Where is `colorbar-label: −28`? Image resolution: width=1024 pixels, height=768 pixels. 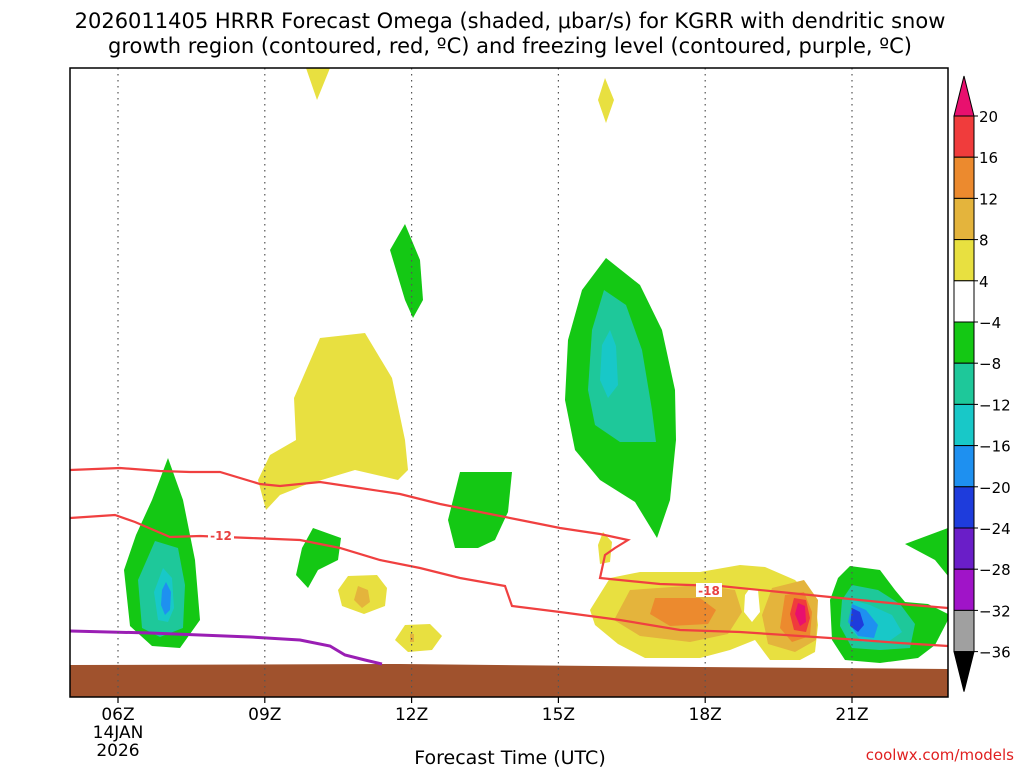
colorbar-label: −28 is located at coordinates (995, 570).